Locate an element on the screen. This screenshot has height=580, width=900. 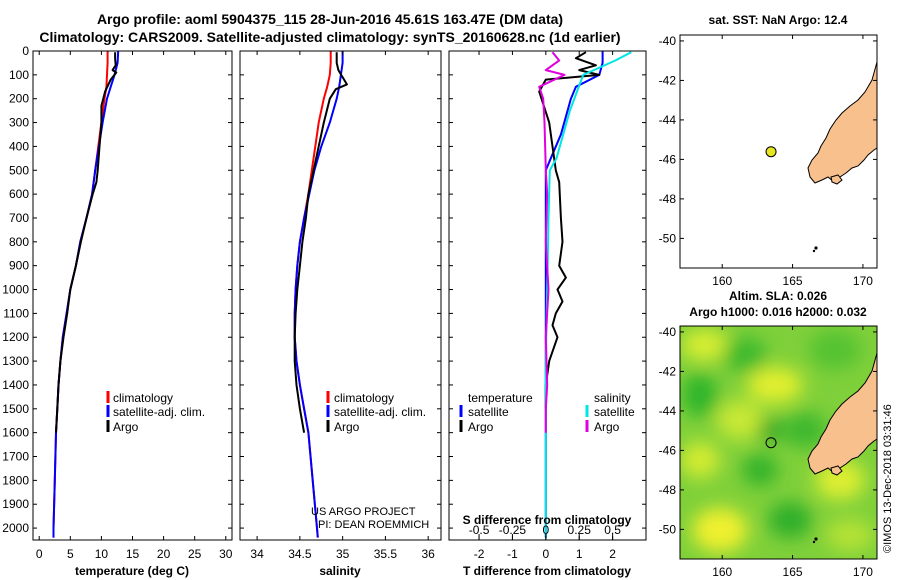
sla-heatmap is located at coordinates (778, 442).